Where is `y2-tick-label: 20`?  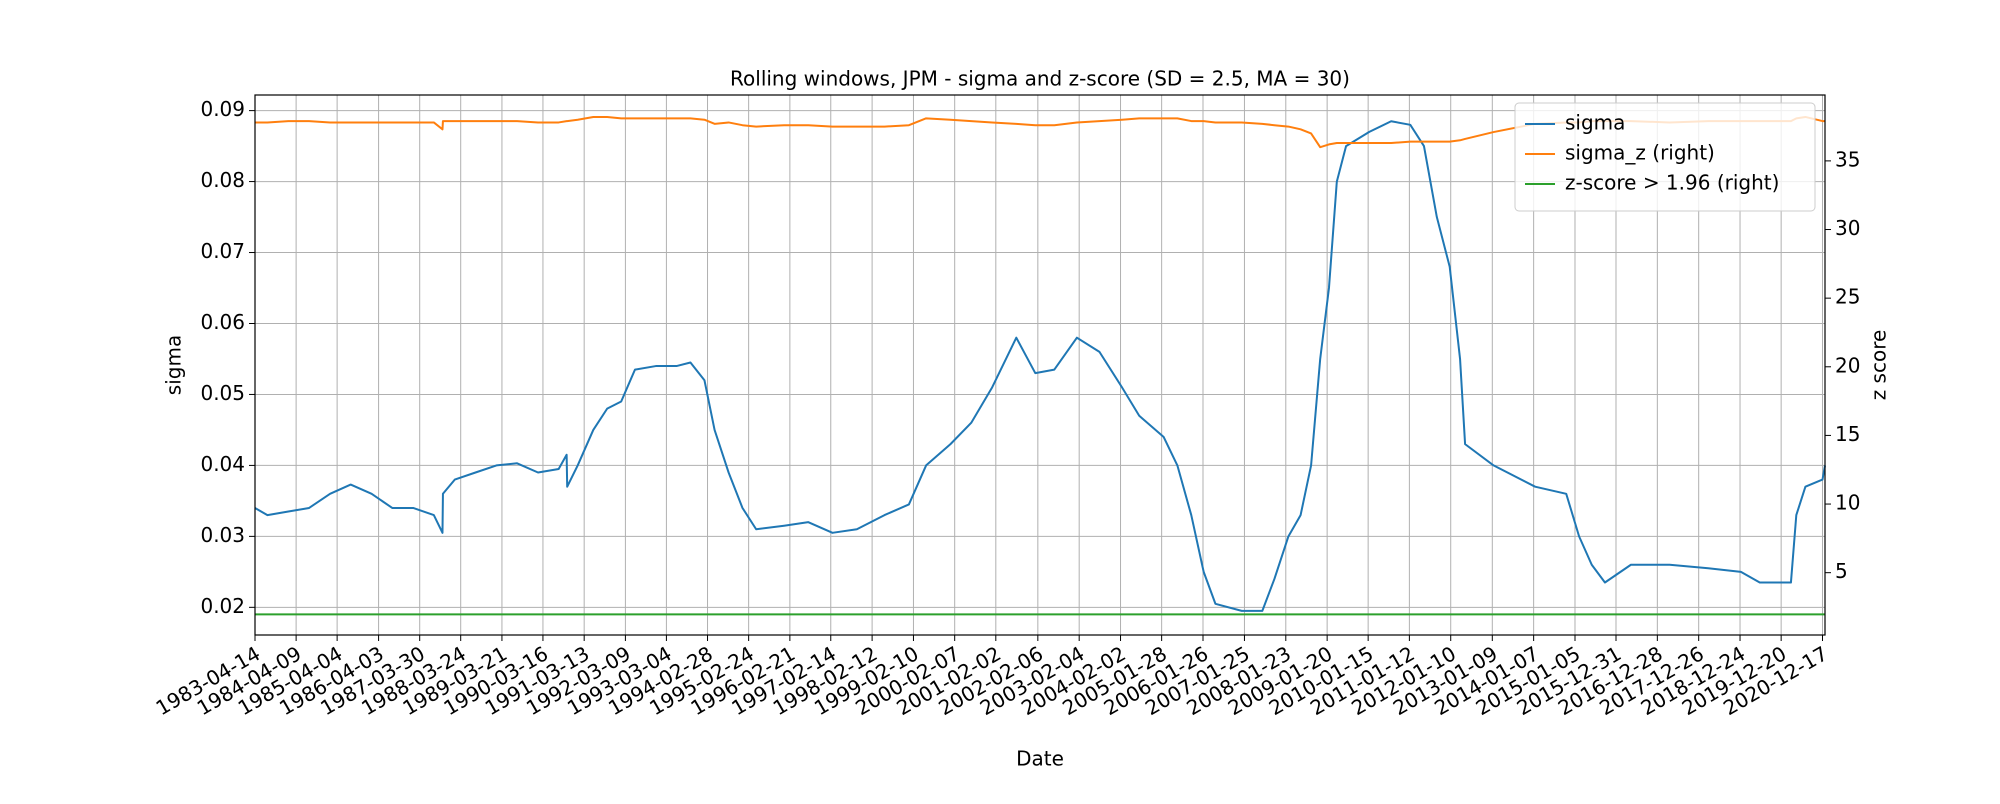 y2-tick-label: 20 is located at coordinates (1847, 365).